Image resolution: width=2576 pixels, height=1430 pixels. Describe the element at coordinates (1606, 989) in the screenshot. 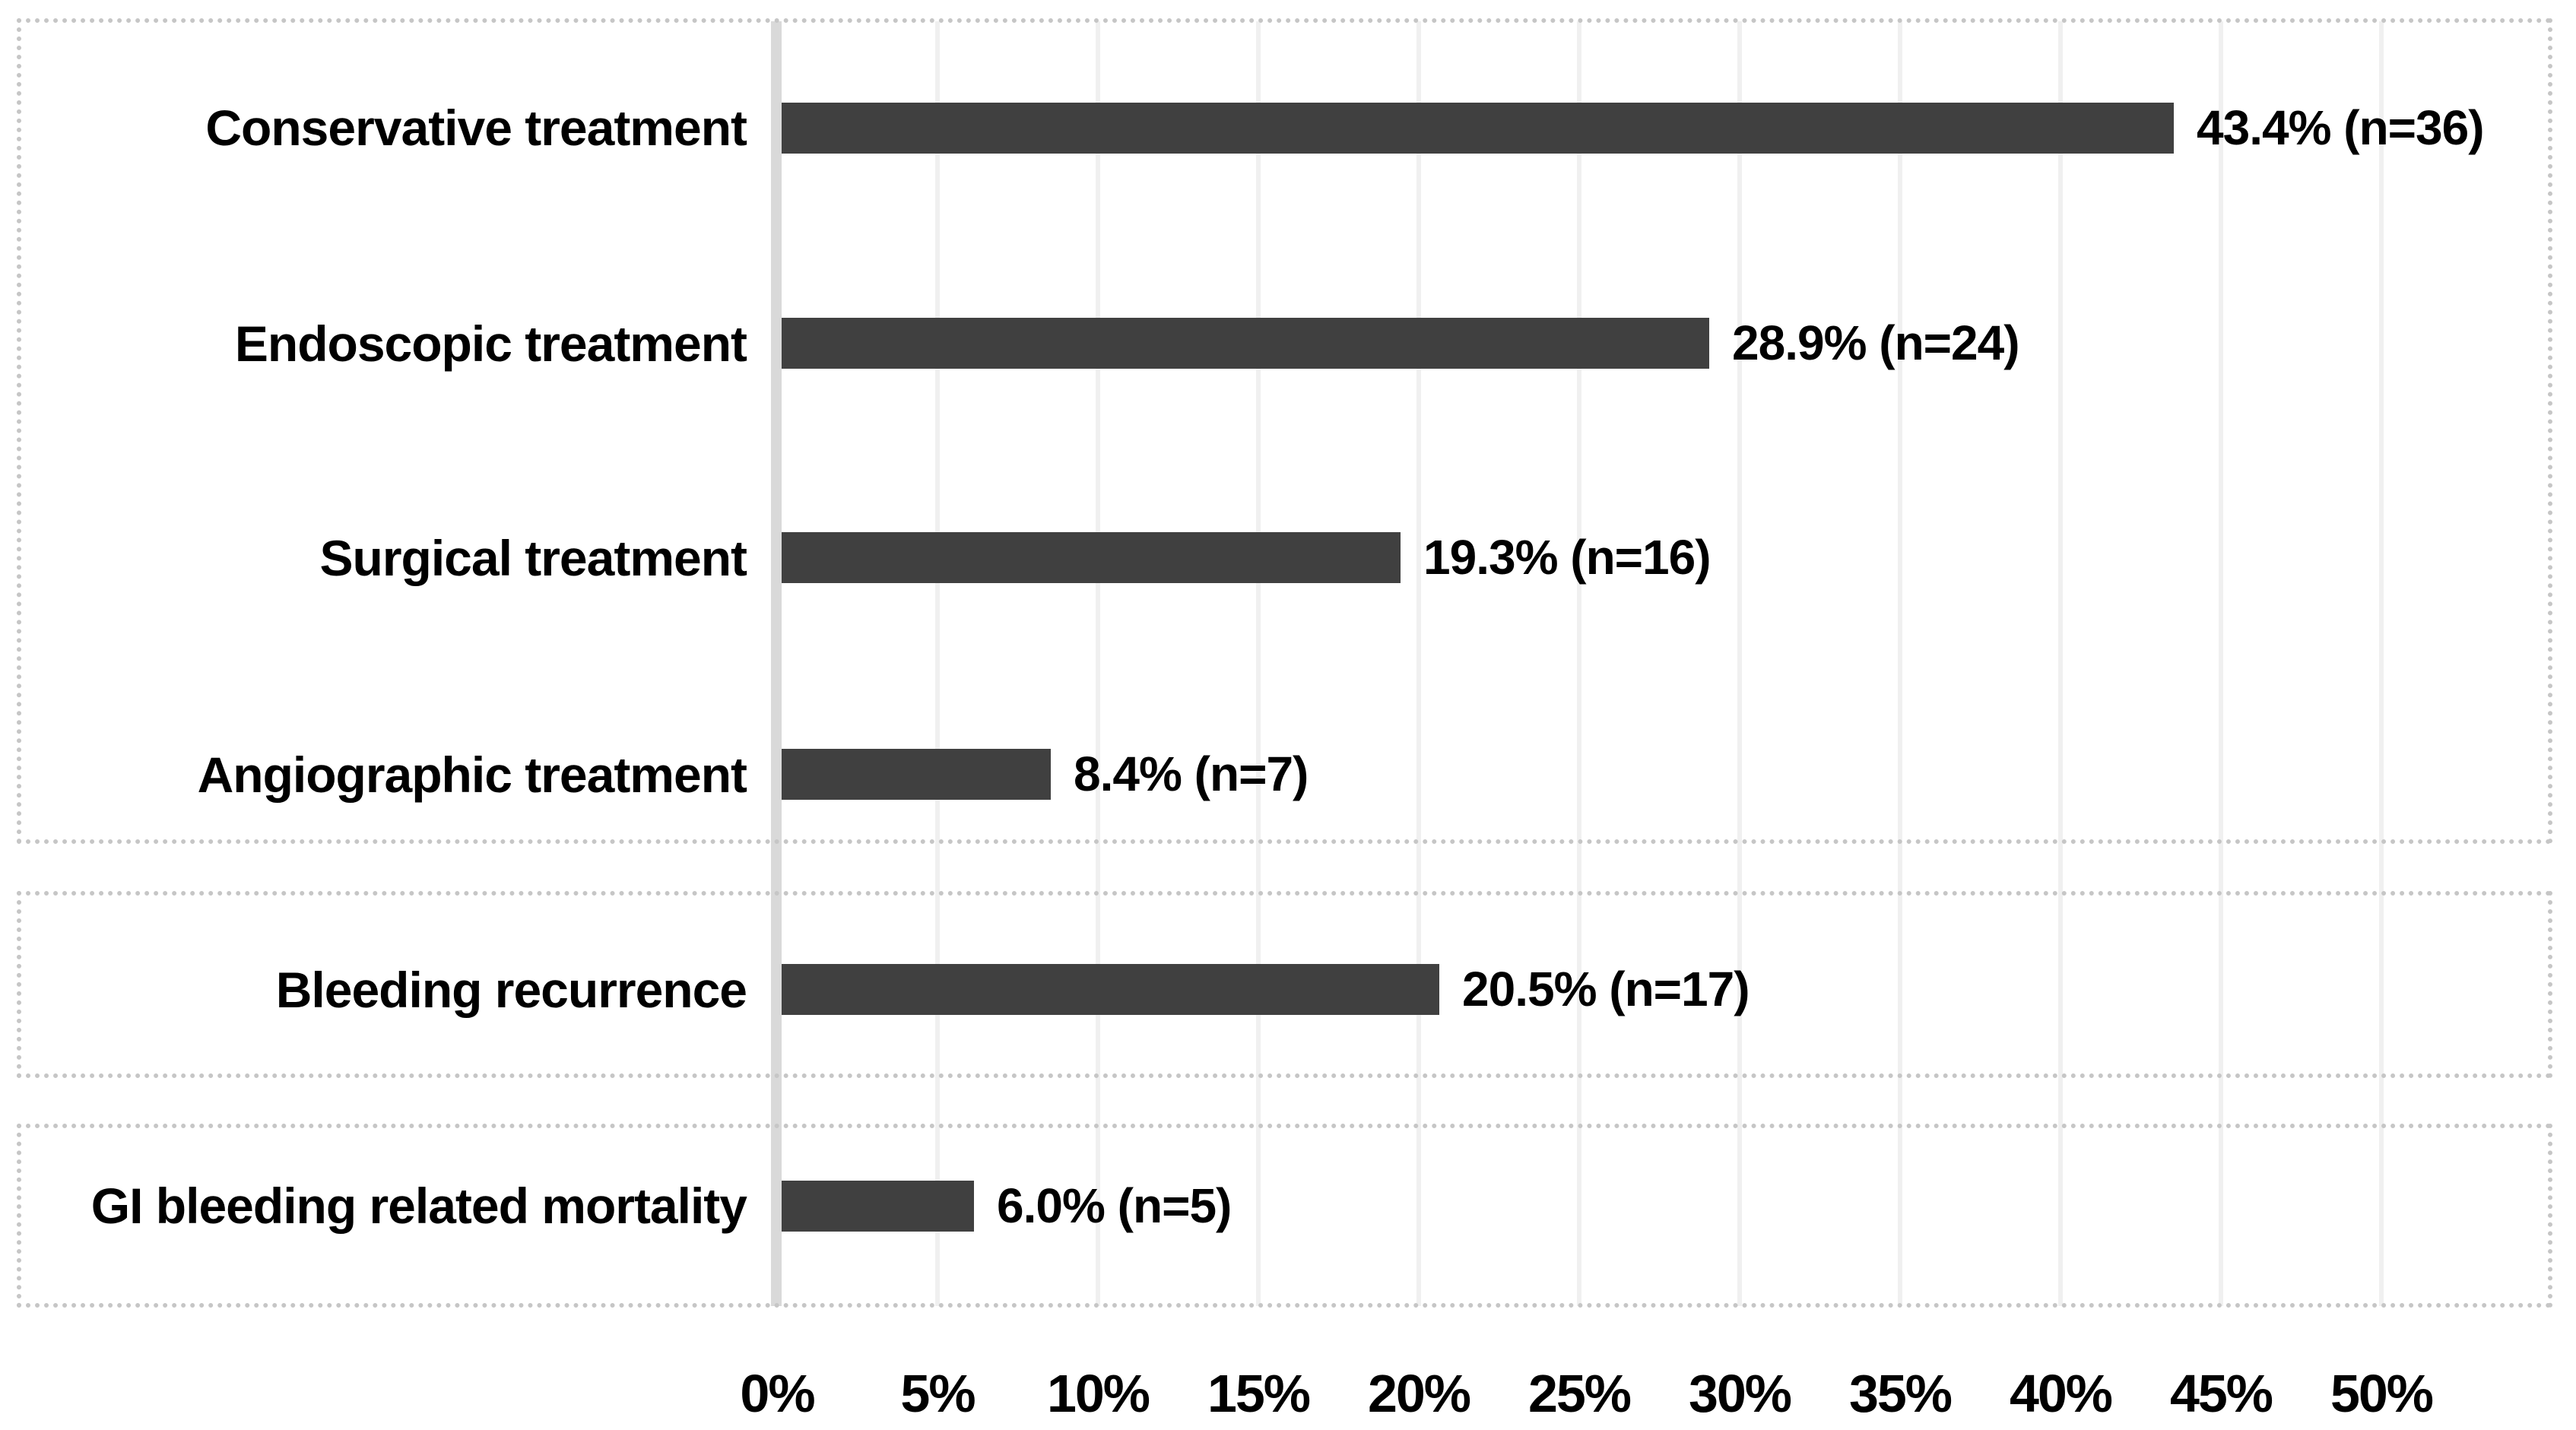

I see `value-label: 20.5% (n=17)` at that location.